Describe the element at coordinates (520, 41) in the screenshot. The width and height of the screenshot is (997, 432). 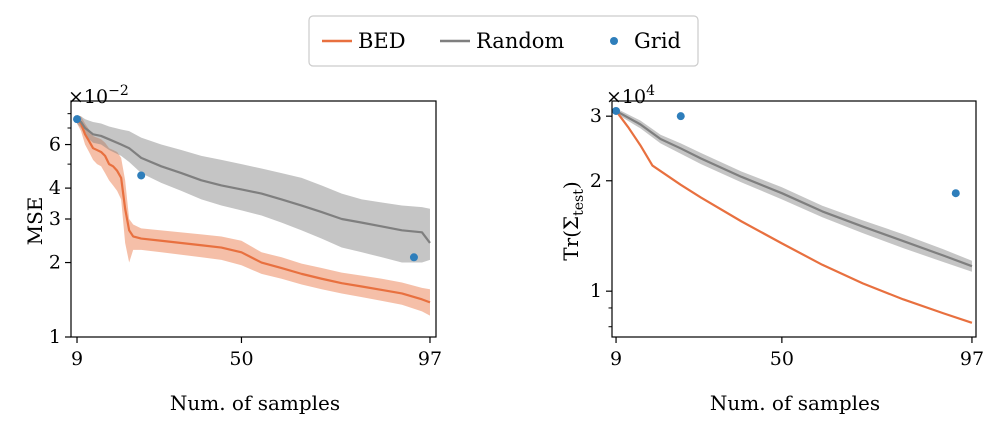
I see `legend-label-random: Random` at that location.